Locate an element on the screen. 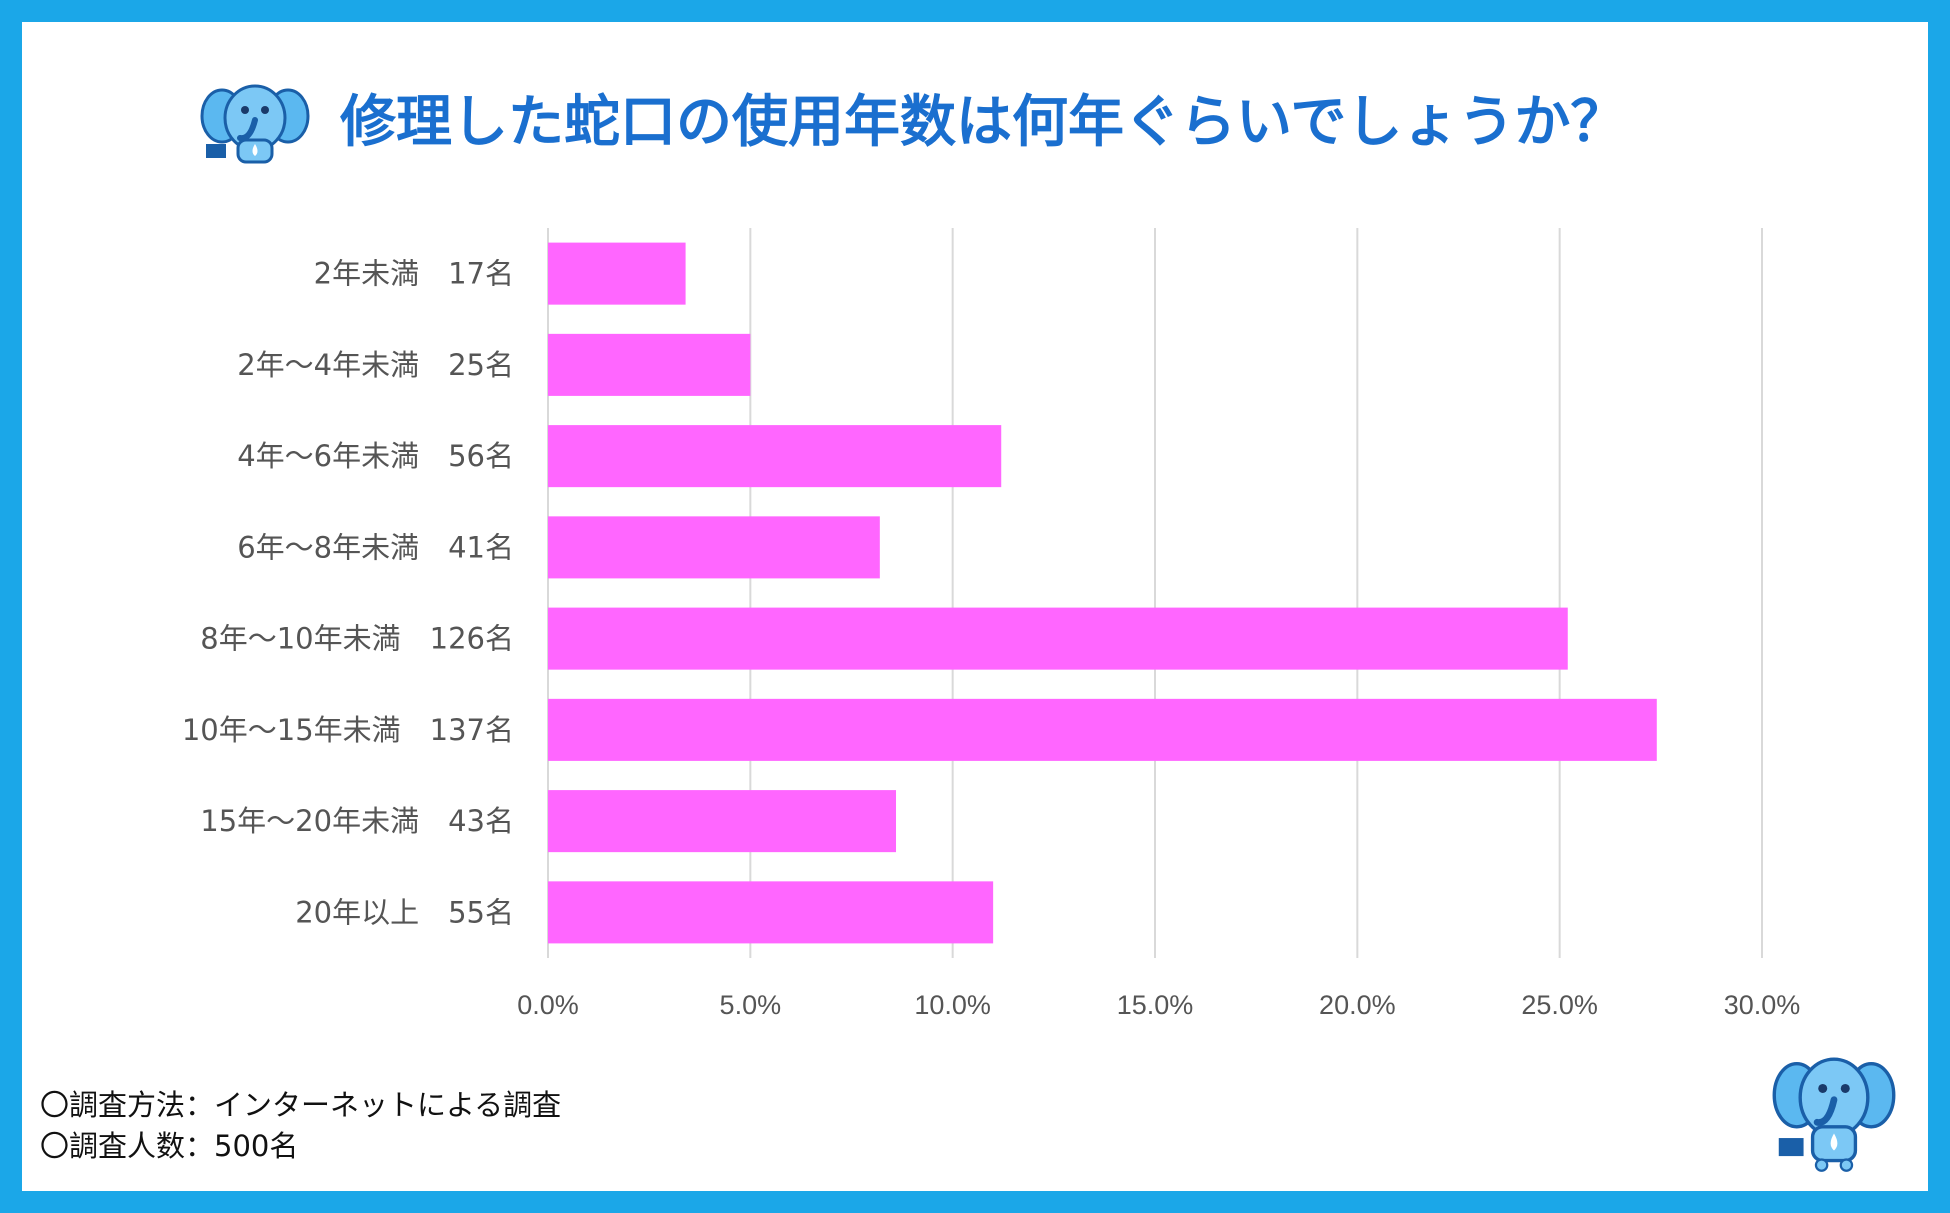 Image resolution: width=1950 pixels, height=1213 pixels. category-label: 10年〜15年未満 137名 is located at coordinates (348, 730).